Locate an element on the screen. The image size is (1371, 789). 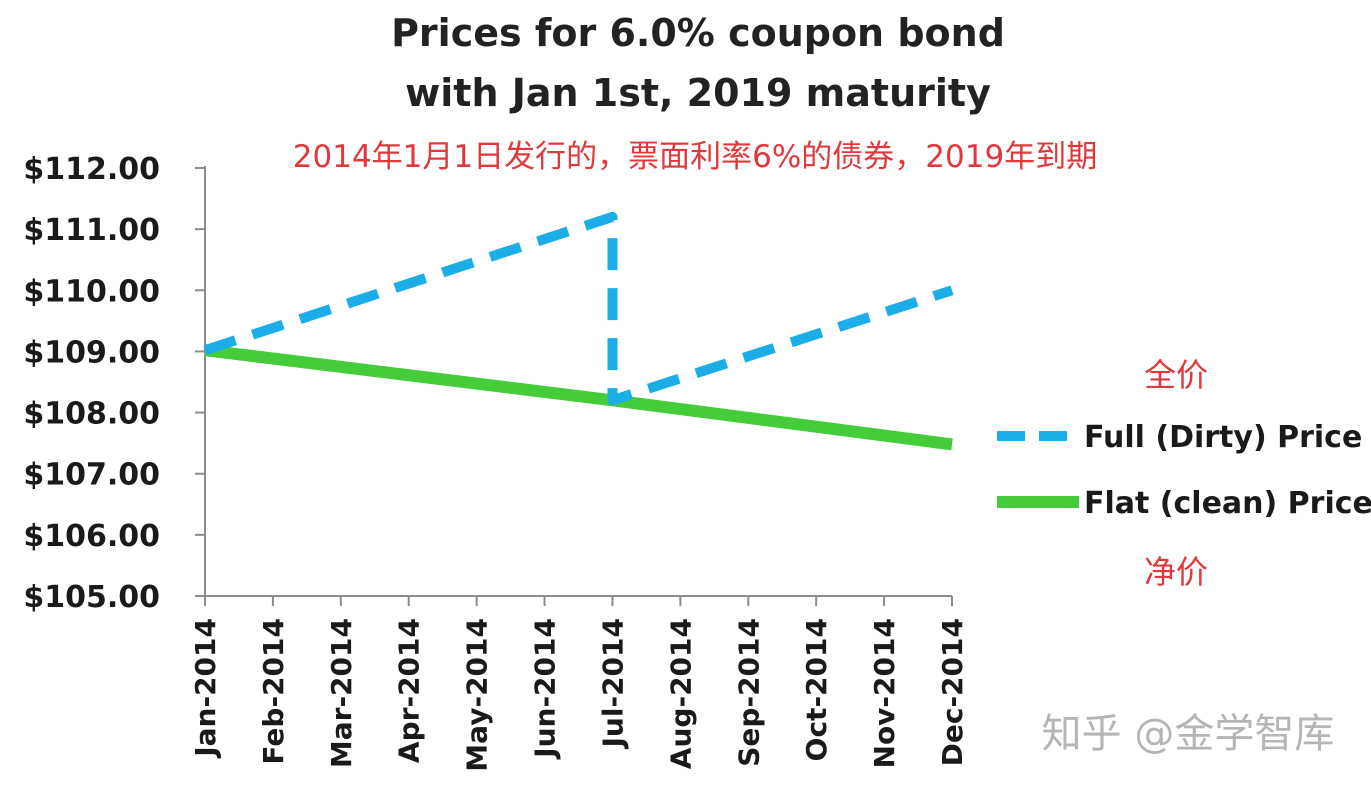
y-tick-label: $106.00 is located at coordinates (91, 536).